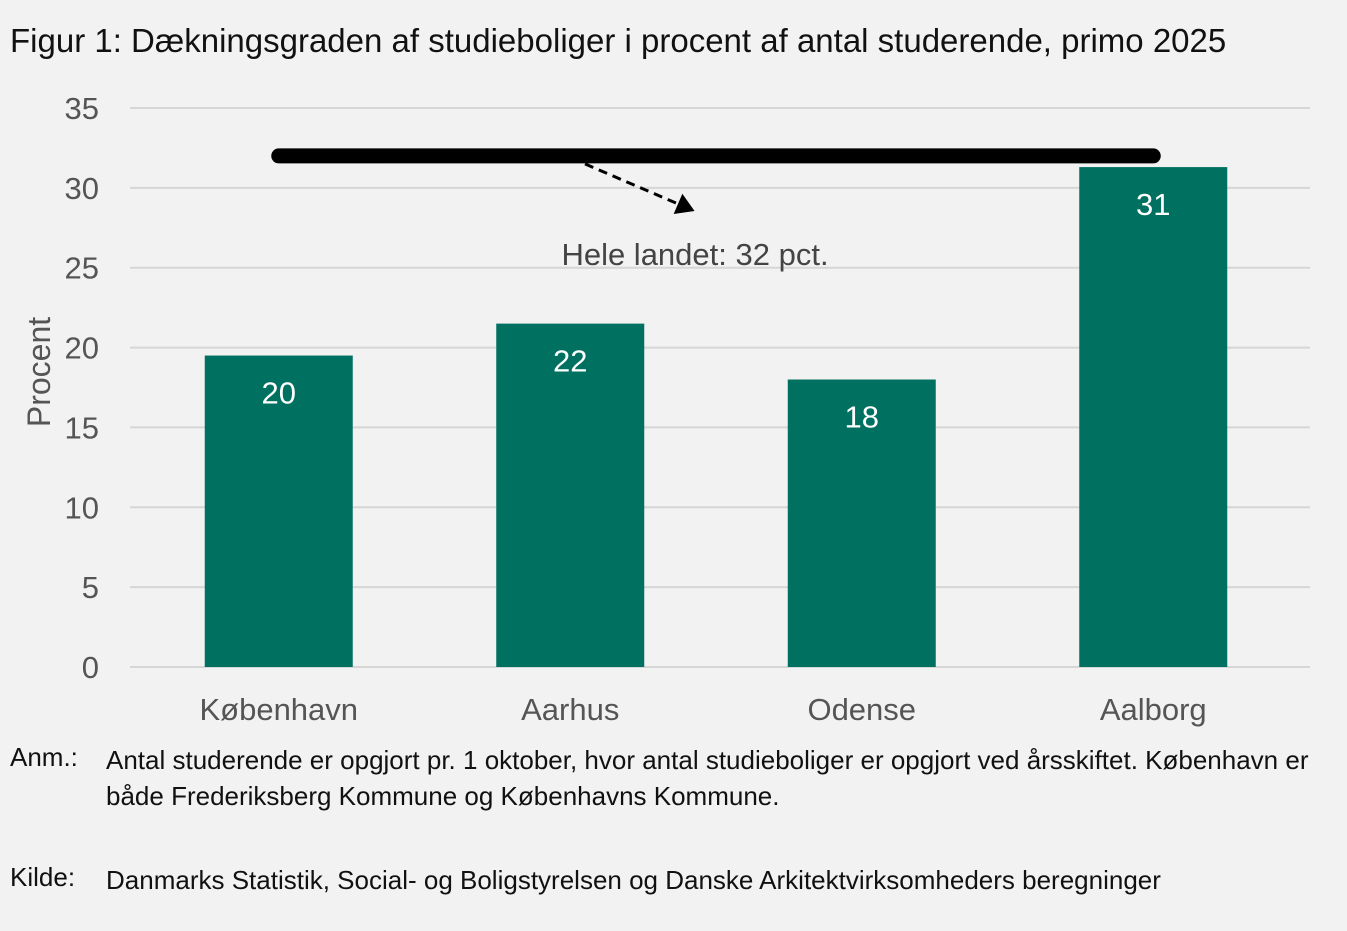 Image resolution: width=1347 pixels, height=931 pixels. I want to click on y-tick-label: 15, so click(82, 427).